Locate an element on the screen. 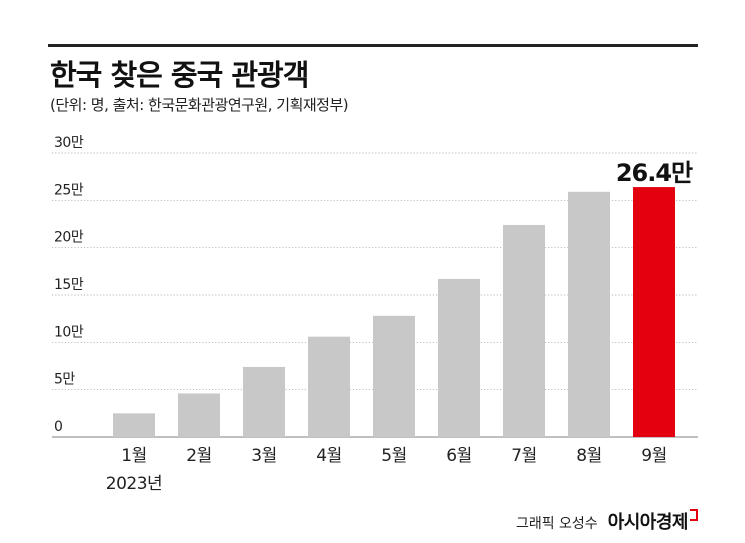  x-tick-label: 5월 is located at coordinates (393, 456).